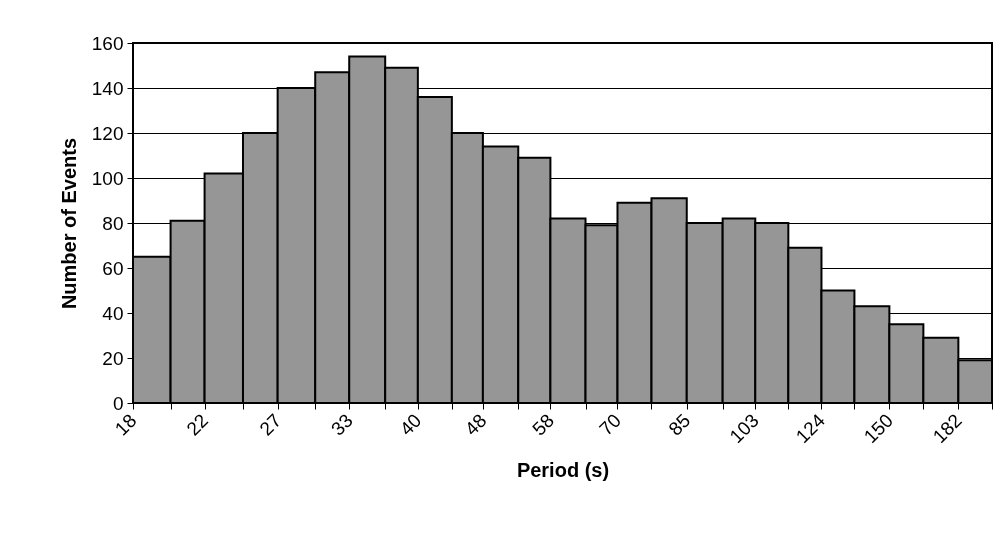  Describe the element at coordinates (107, 133) in the screenshot. I see `y-tick-label: 120` at that location.